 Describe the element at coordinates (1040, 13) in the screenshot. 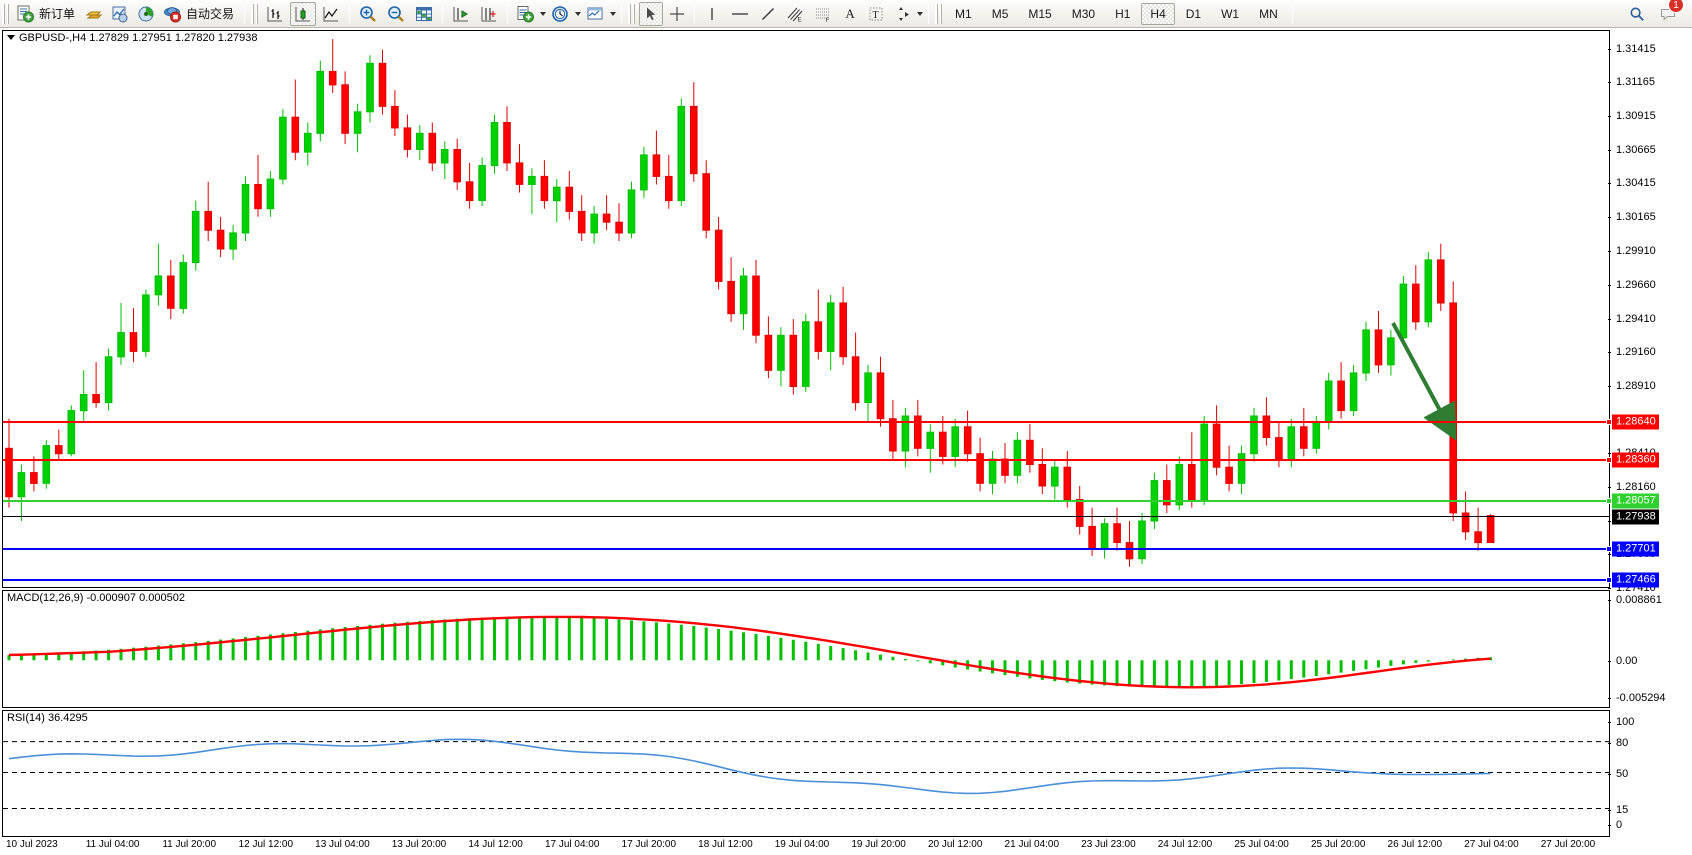

I see `timeframe-m15: M15` at that location.